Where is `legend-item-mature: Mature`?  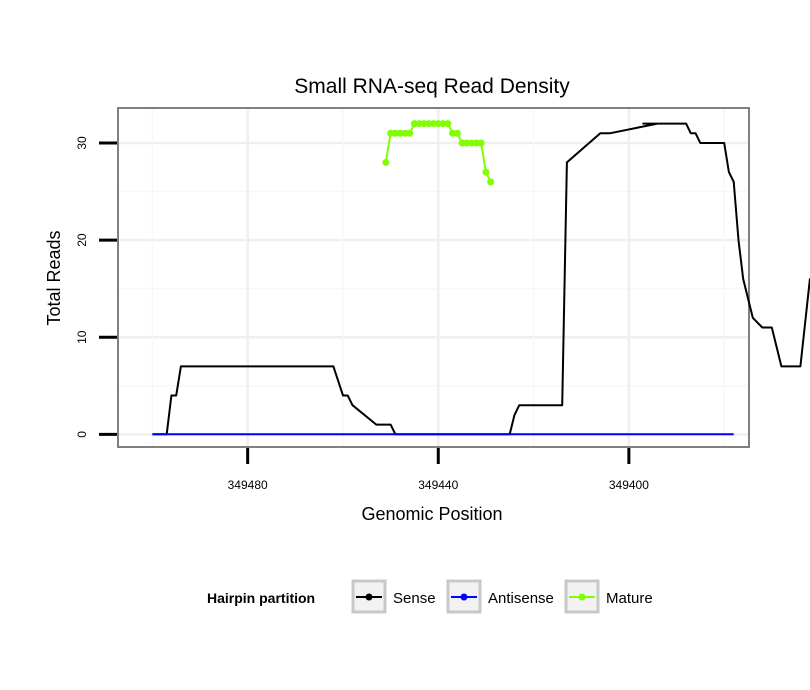 legend-item-mature: Mature is located at coordinates (608, 596).